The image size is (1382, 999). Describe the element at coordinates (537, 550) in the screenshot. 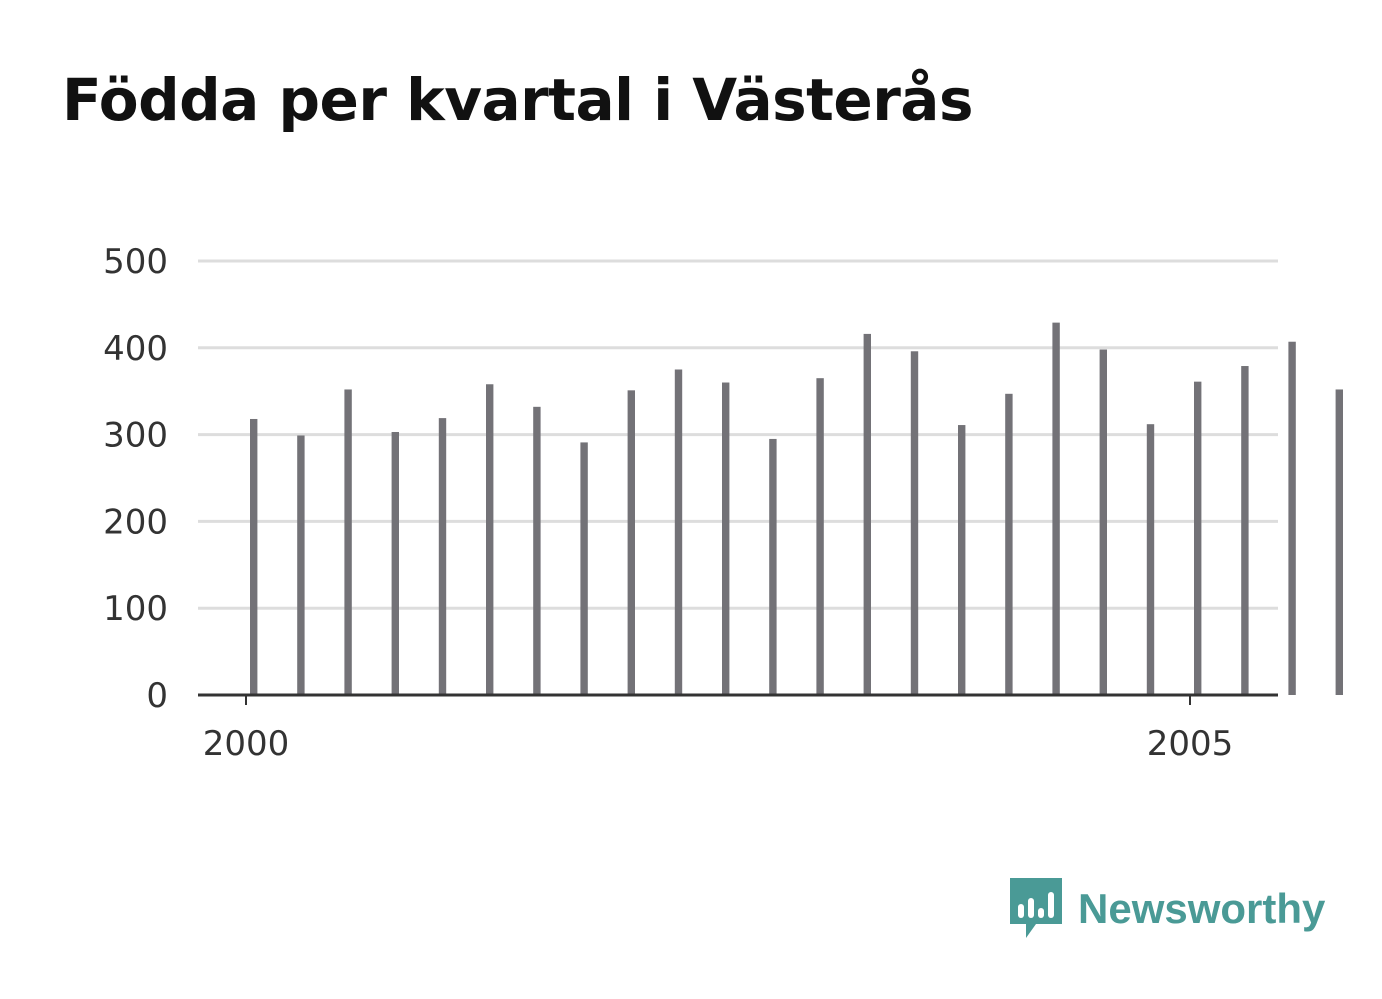

I see `bar-2001-q3` at that location.